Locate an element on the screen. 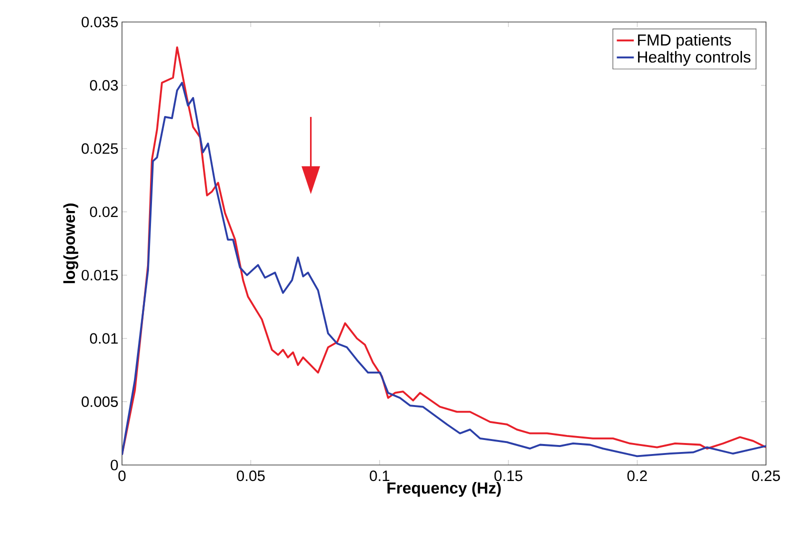  y-tick-label: 0.035 is located at coordinates (100, 22).